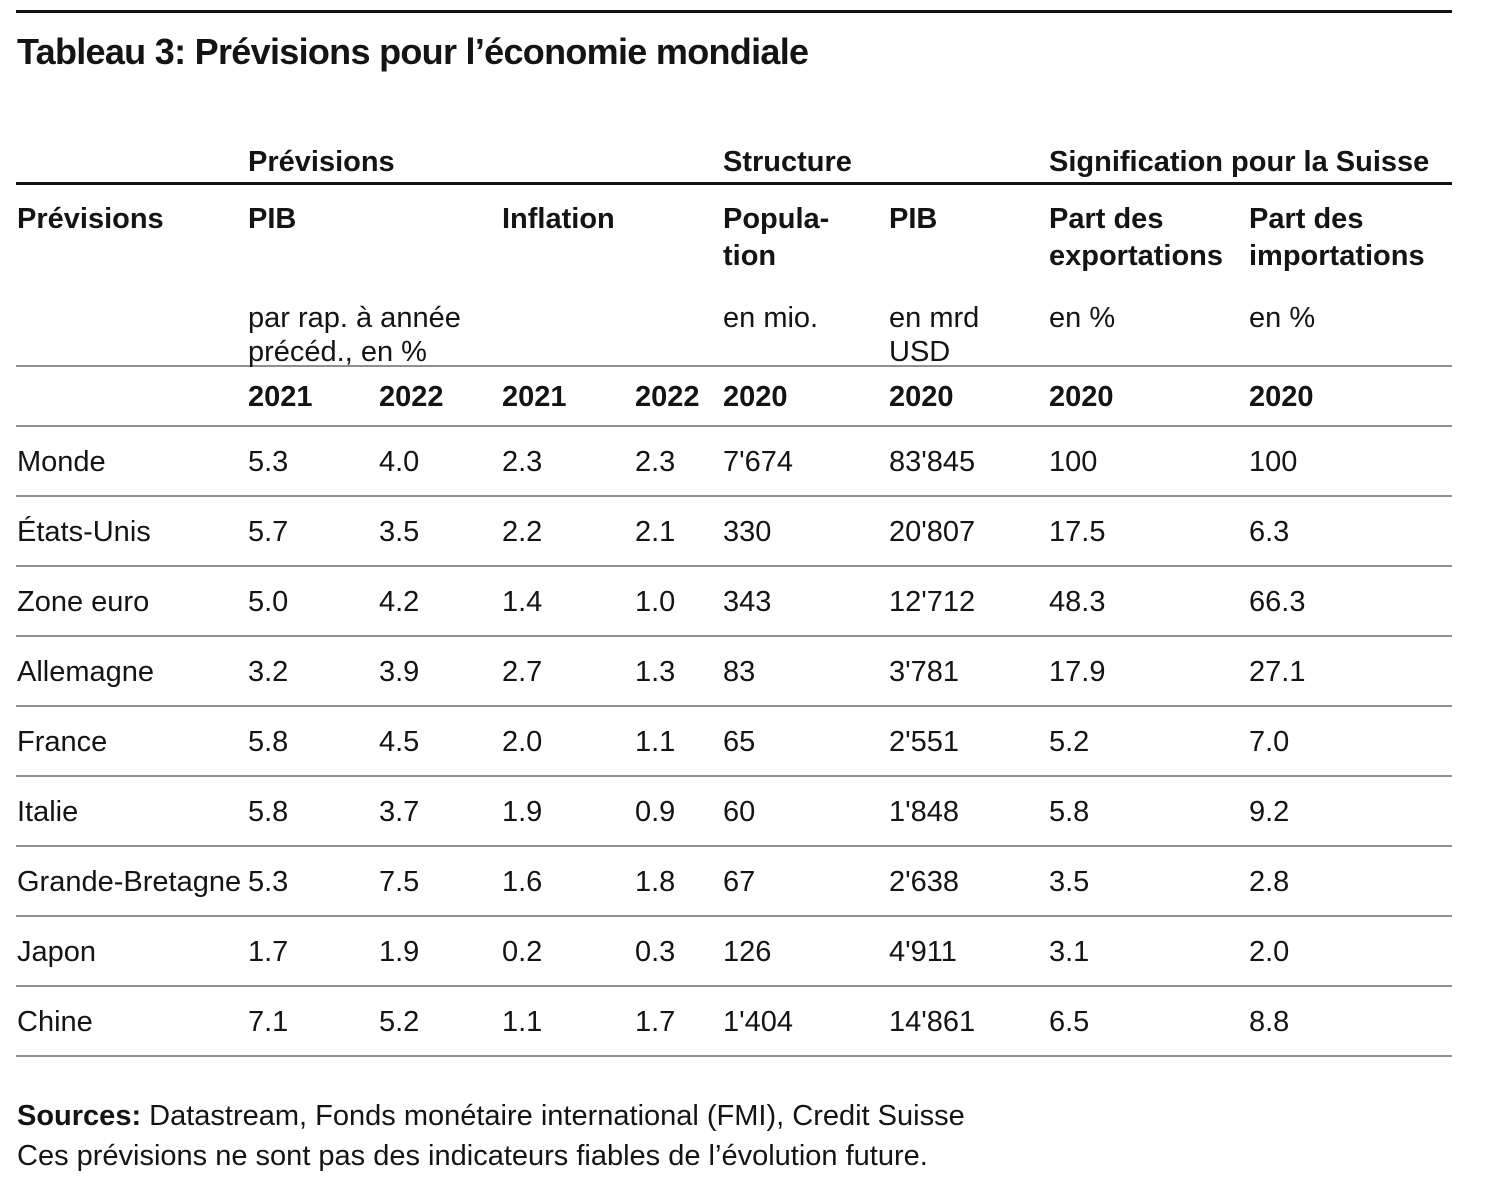  I want to click on table-cell: 48.3, so click(1077, 602).